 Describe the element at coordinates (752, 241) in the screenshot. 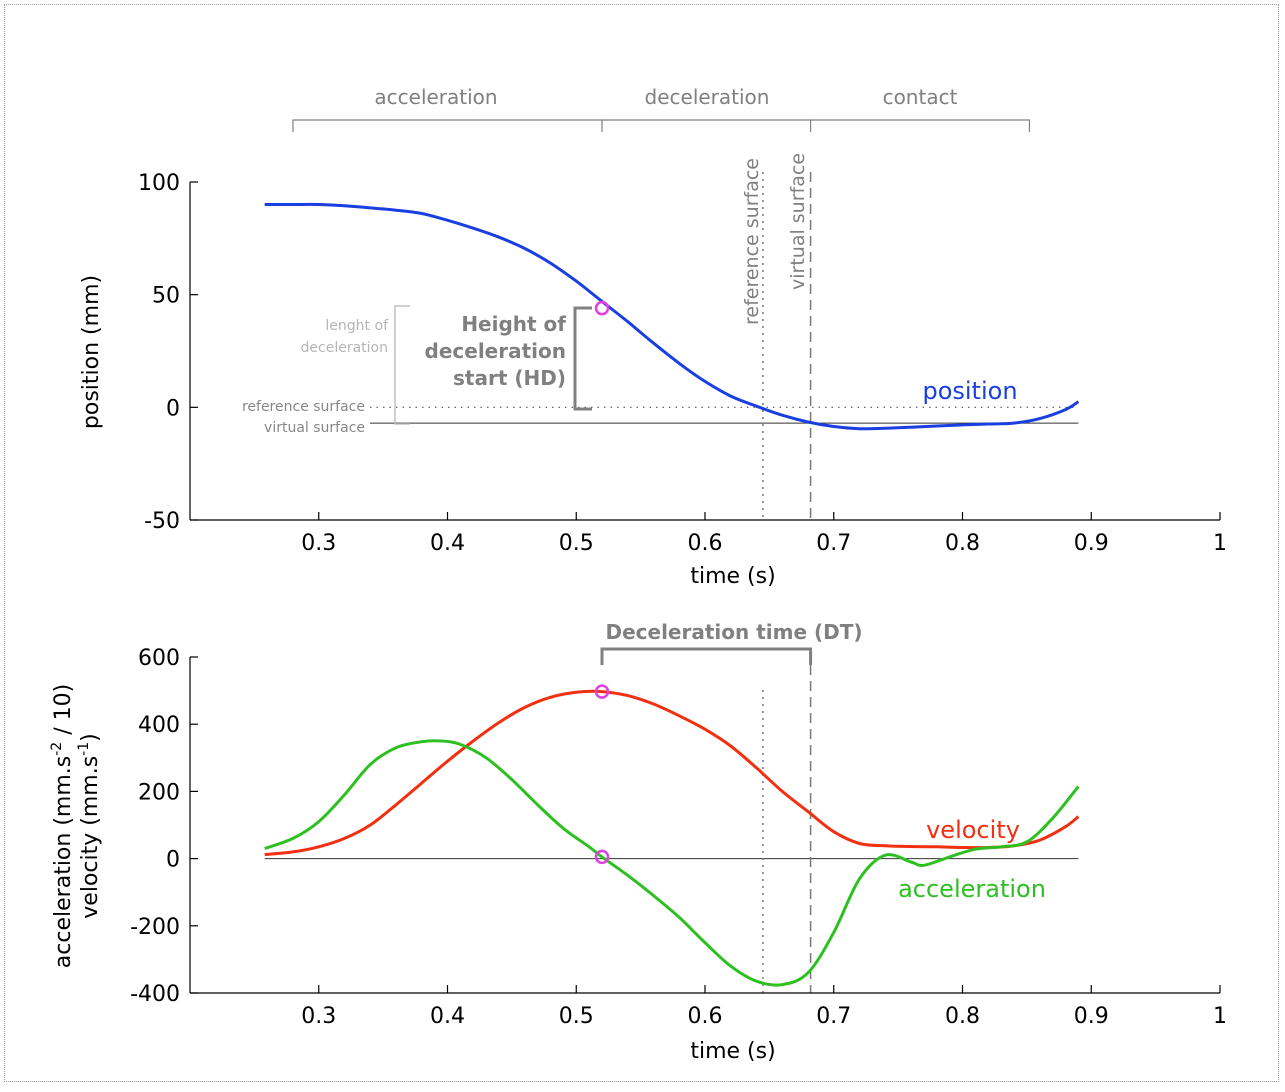

I see `reference-surface-v-label: reference surface` at that location.